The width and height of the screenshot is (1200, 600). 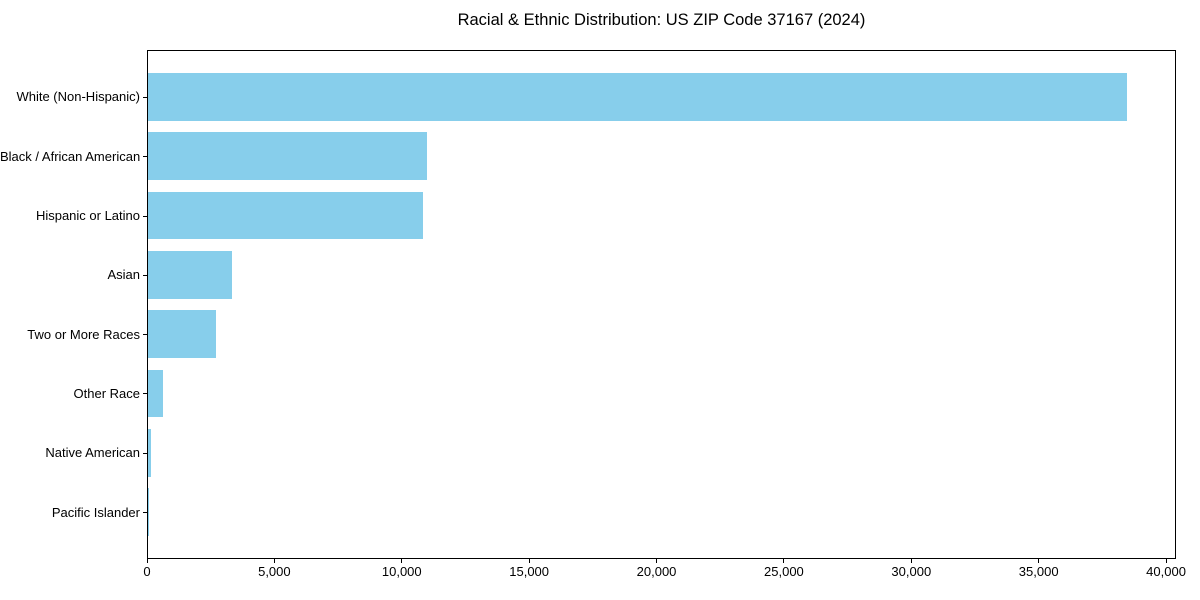 What do you see at coordinates (92, 453) in the screenshot?
I see `y-tick-label-native-american: Native American` at bounding box center [92, 453].